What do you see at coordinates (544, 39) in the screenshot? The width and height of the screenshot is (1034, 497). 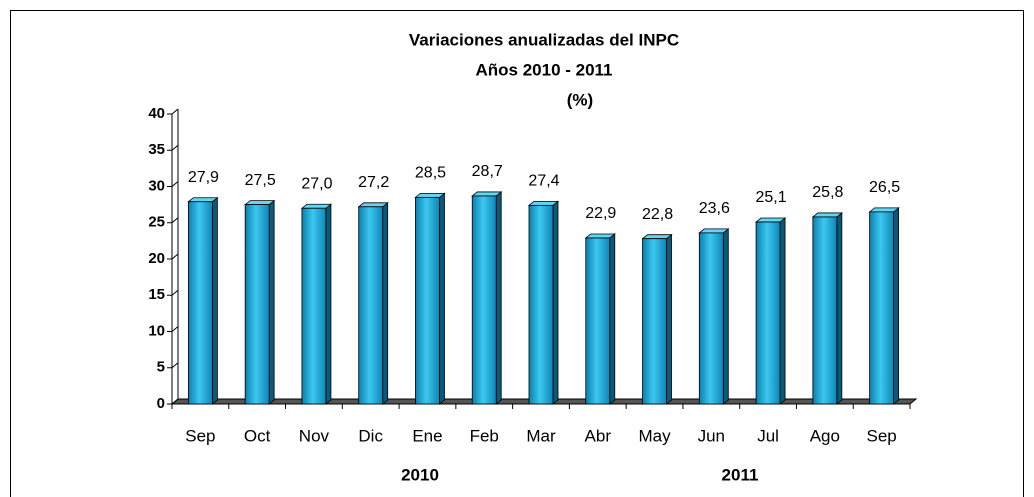 I see `chart-title: Variaciones anualizadas del INPC` at bounding box center [544, 39].